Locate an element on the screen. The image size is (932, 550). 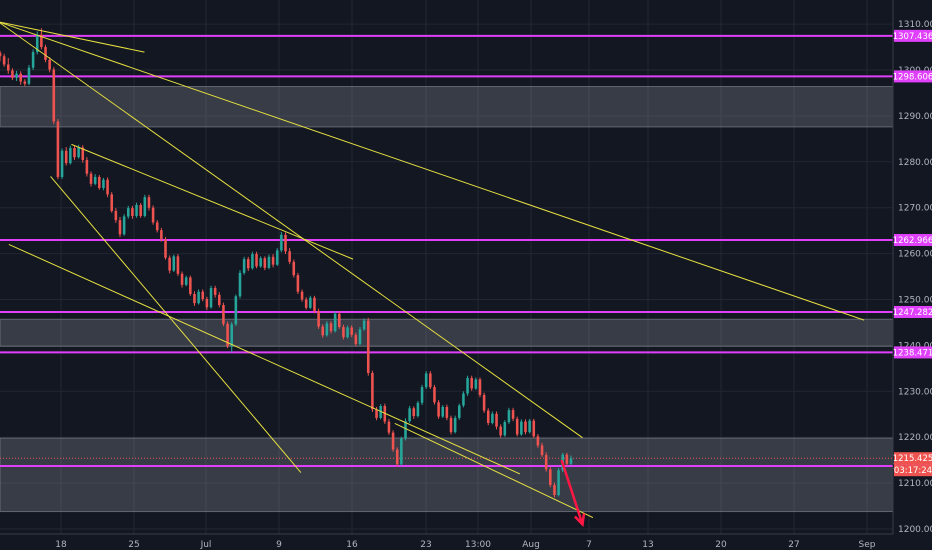
countdown-tag: 03:17:24 is located at coordinates (913, 470).